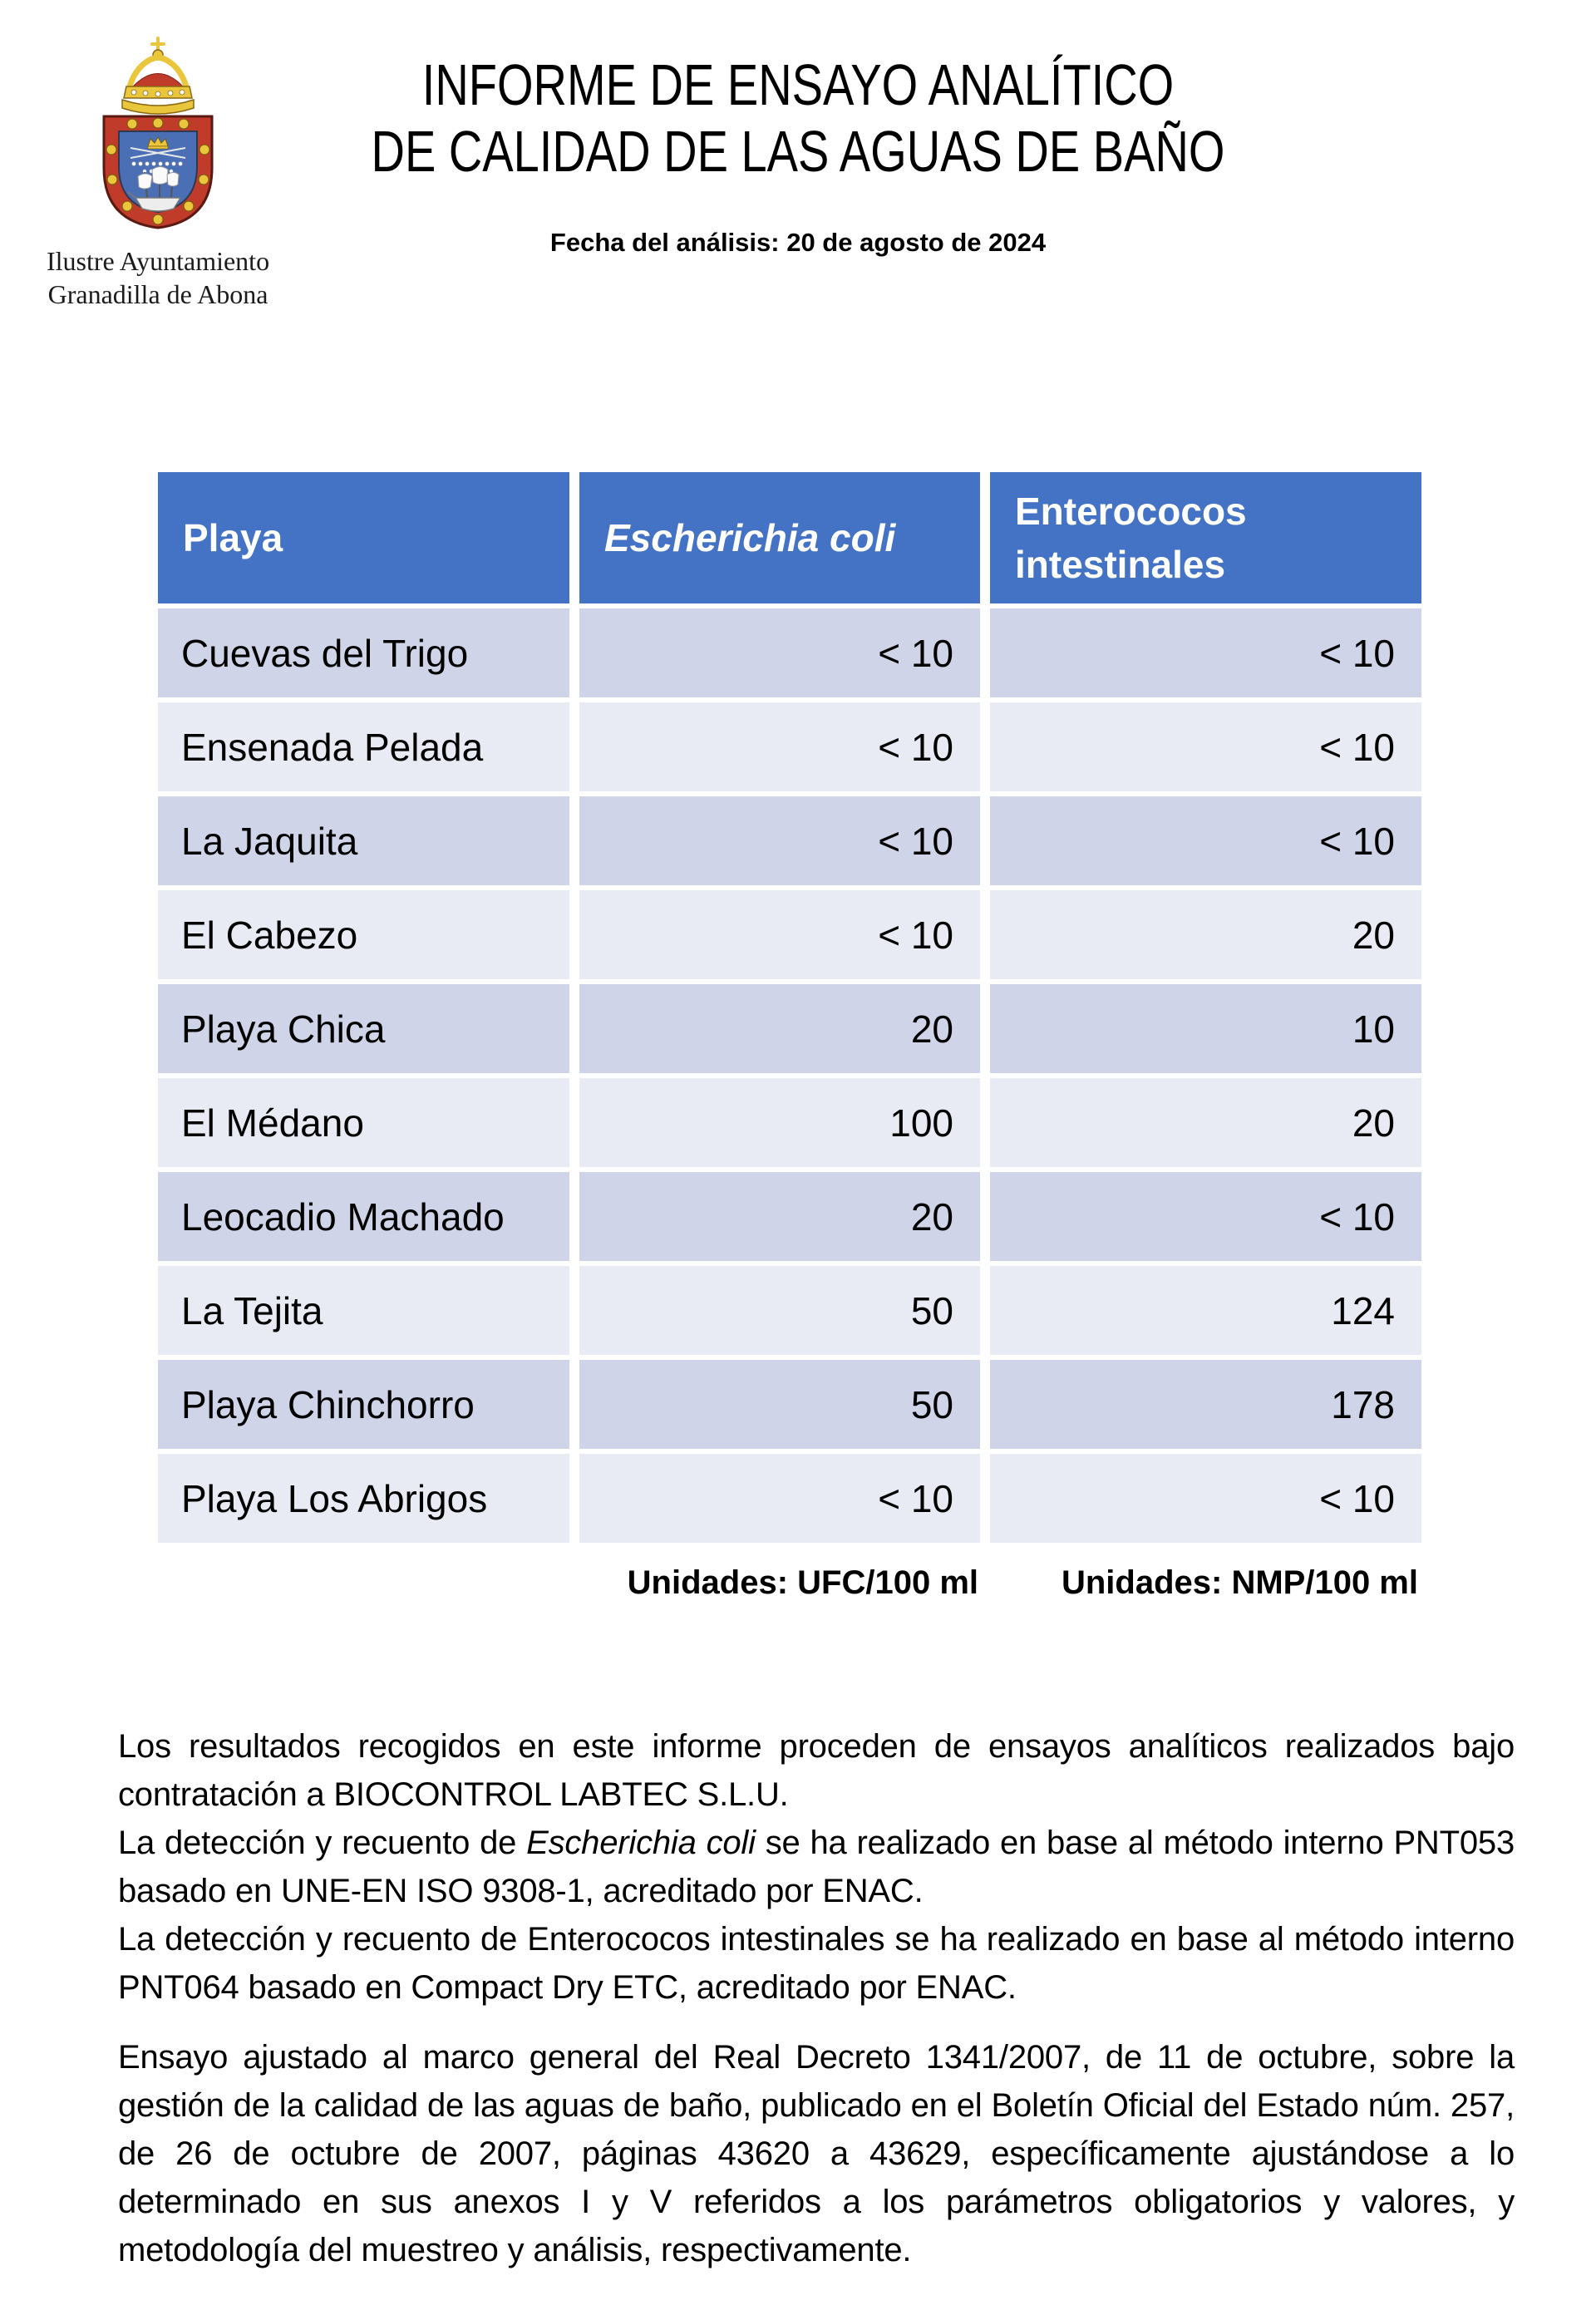  Describe the element at coordinates (363, 1217) in the screenshot. I see `beach-name-cell: Leocadio Machado` at that location.